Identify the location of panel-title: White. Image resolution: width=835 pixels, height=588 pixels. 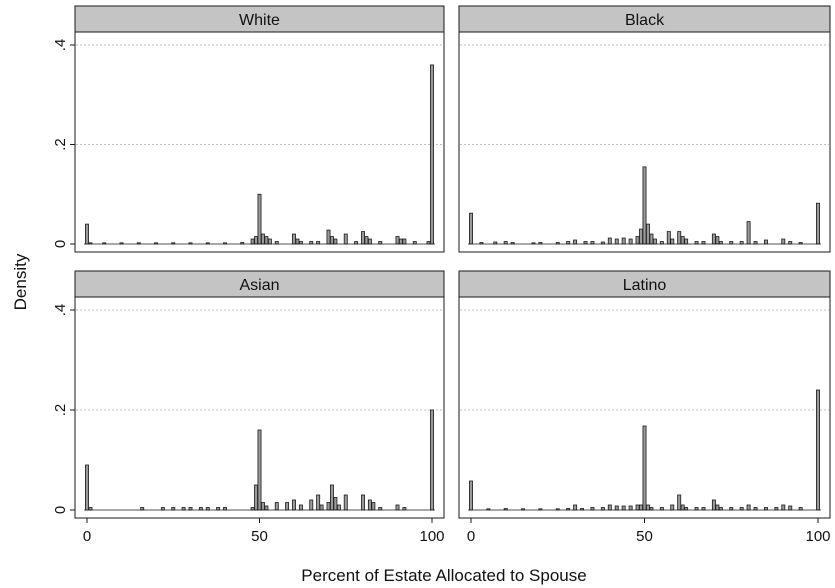
(259, 20).